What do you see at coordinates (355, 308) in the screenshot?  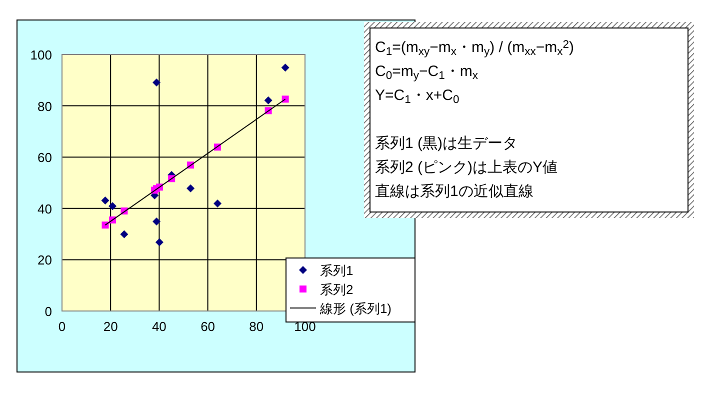 I see `legend-label: 線形 (系列1)` at bounding box center [355, 308].